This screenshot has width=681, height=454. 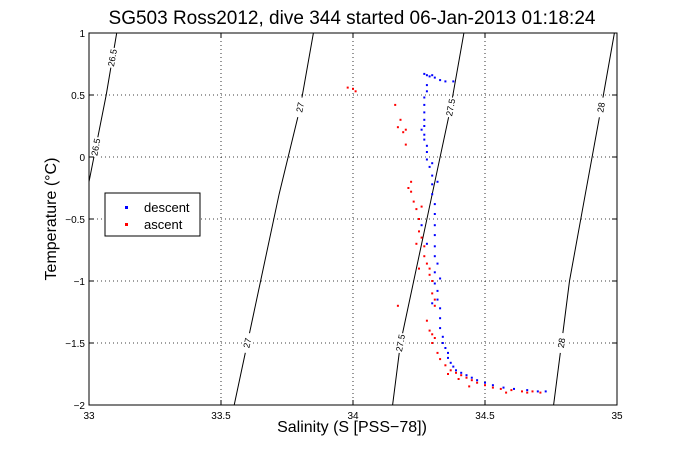 What do you see at coordinates (82, 34) in the screenshot?
I see `y-tick-label: 1` at bounding box center [82, 34].